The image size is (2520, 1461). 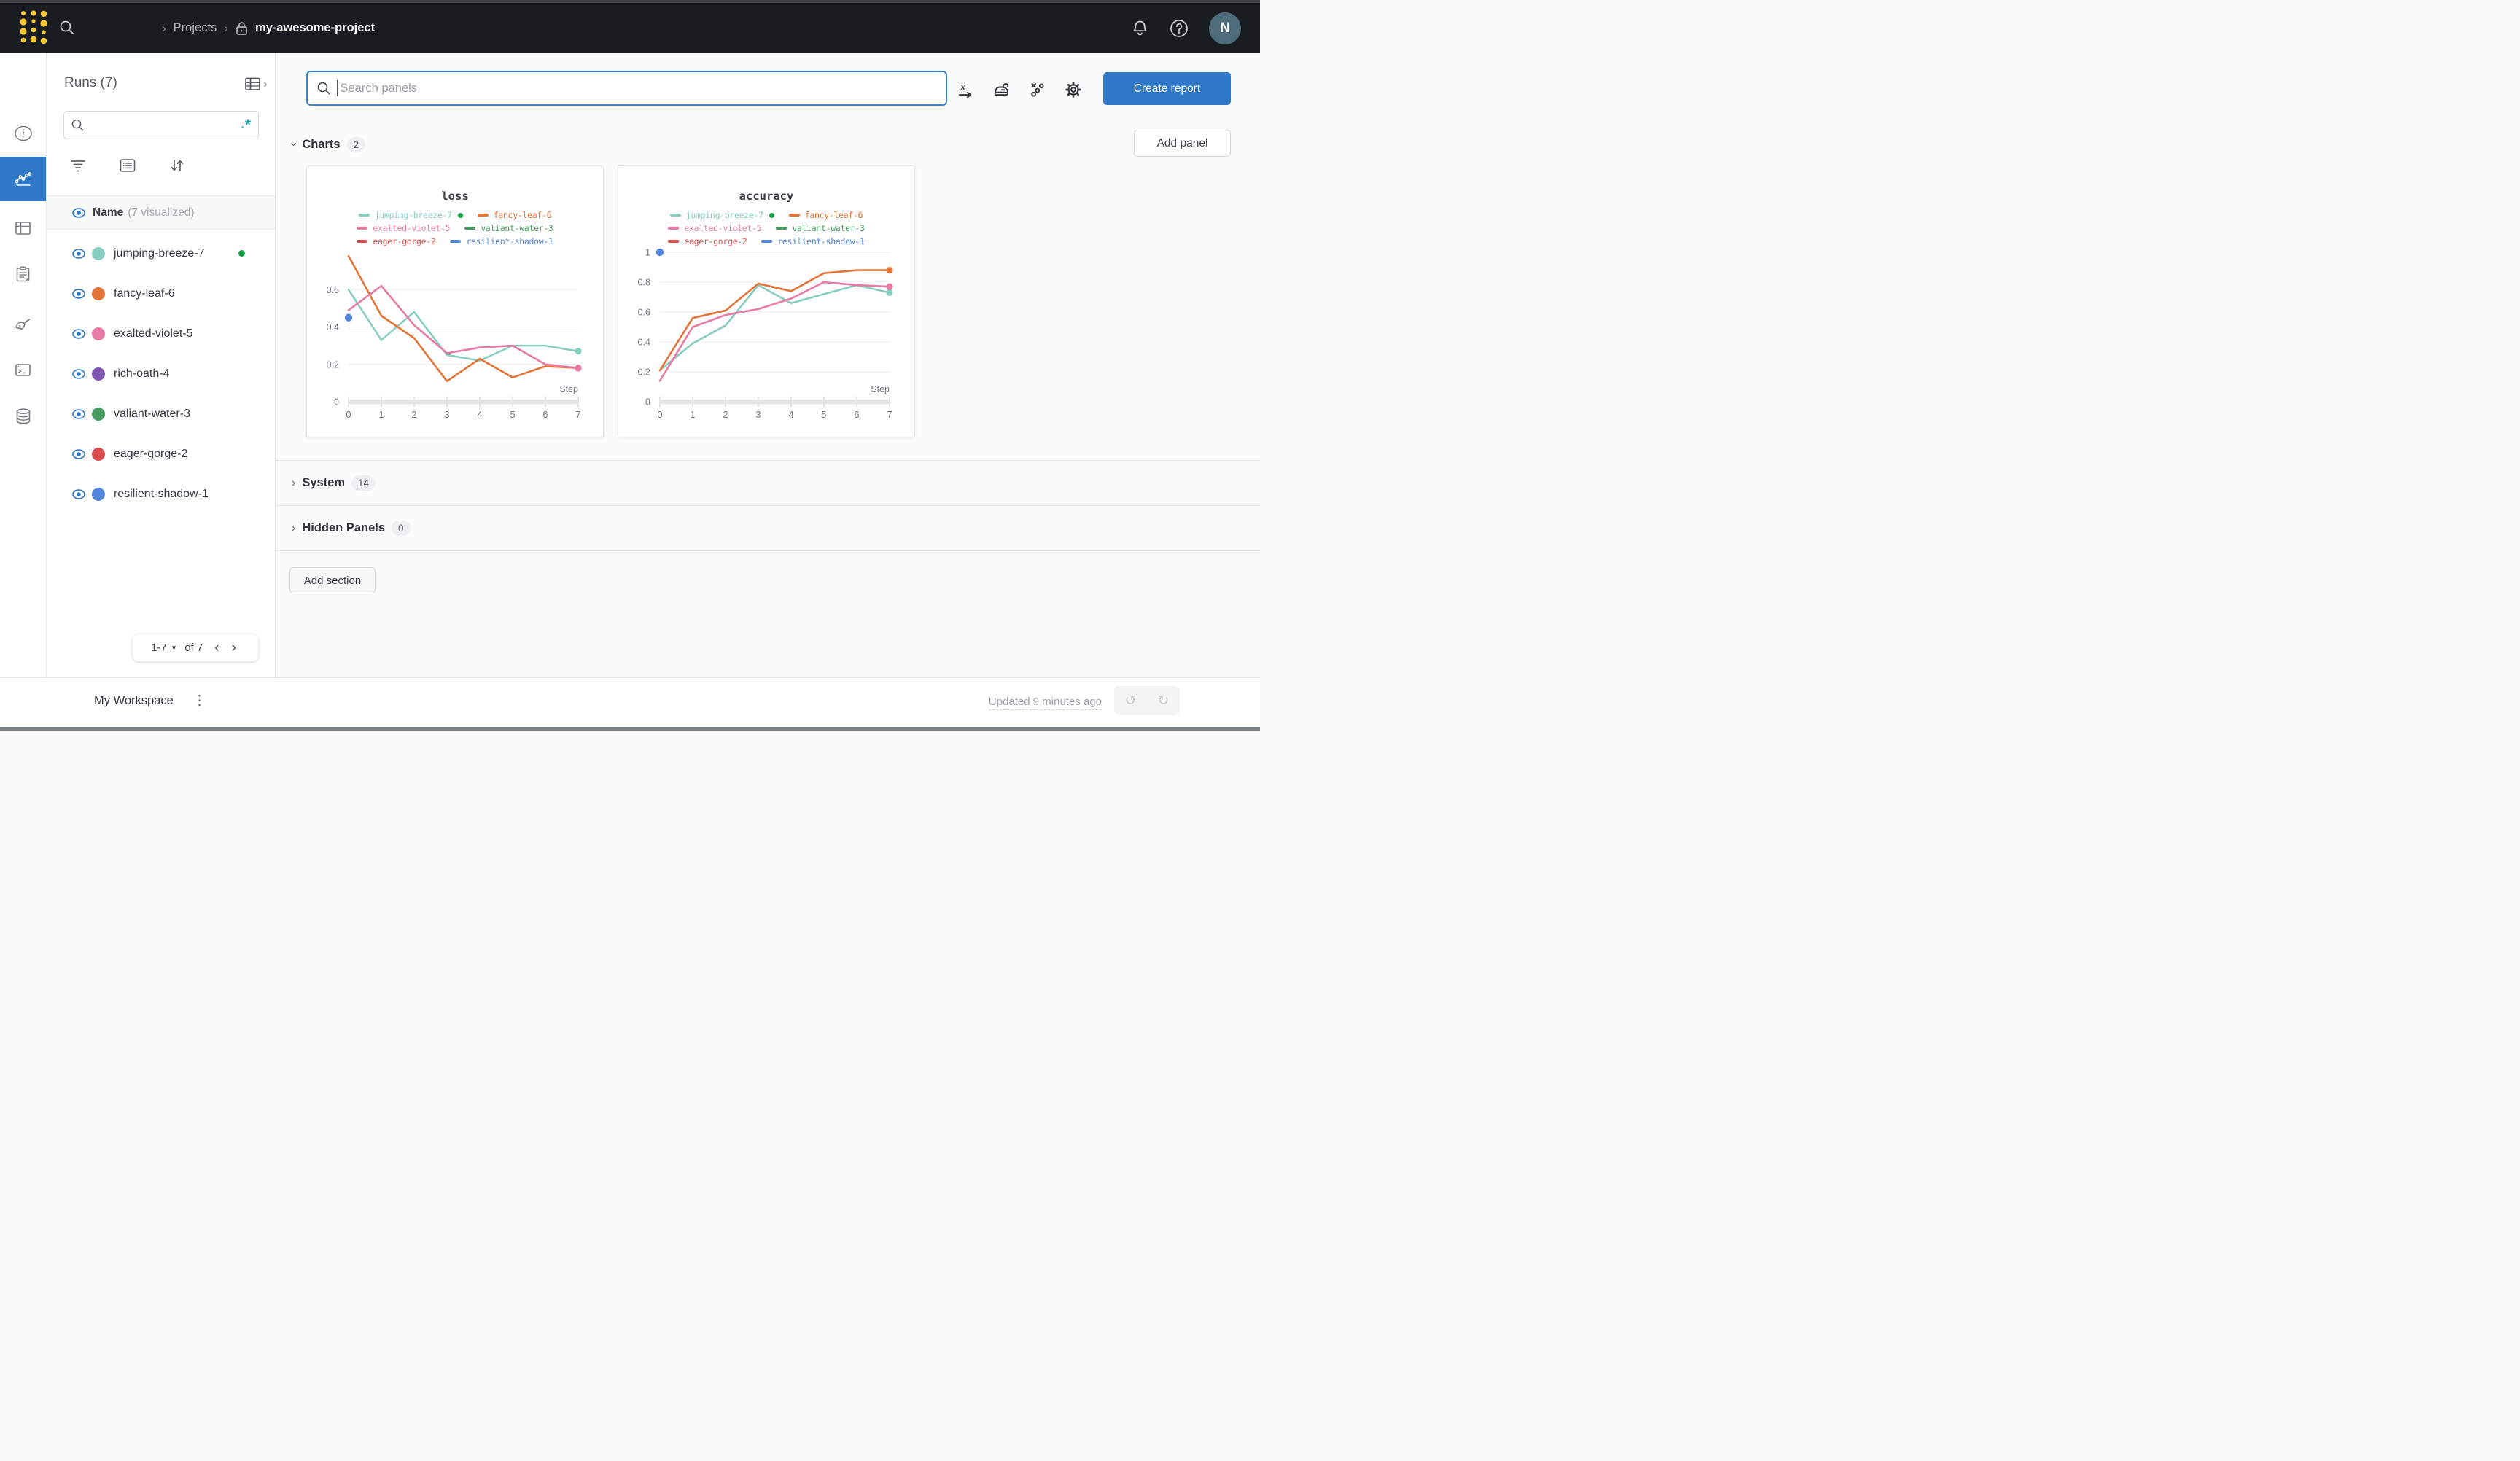 I want to click on run-name: resilient-shadow-1, so click(x=161, y=493).